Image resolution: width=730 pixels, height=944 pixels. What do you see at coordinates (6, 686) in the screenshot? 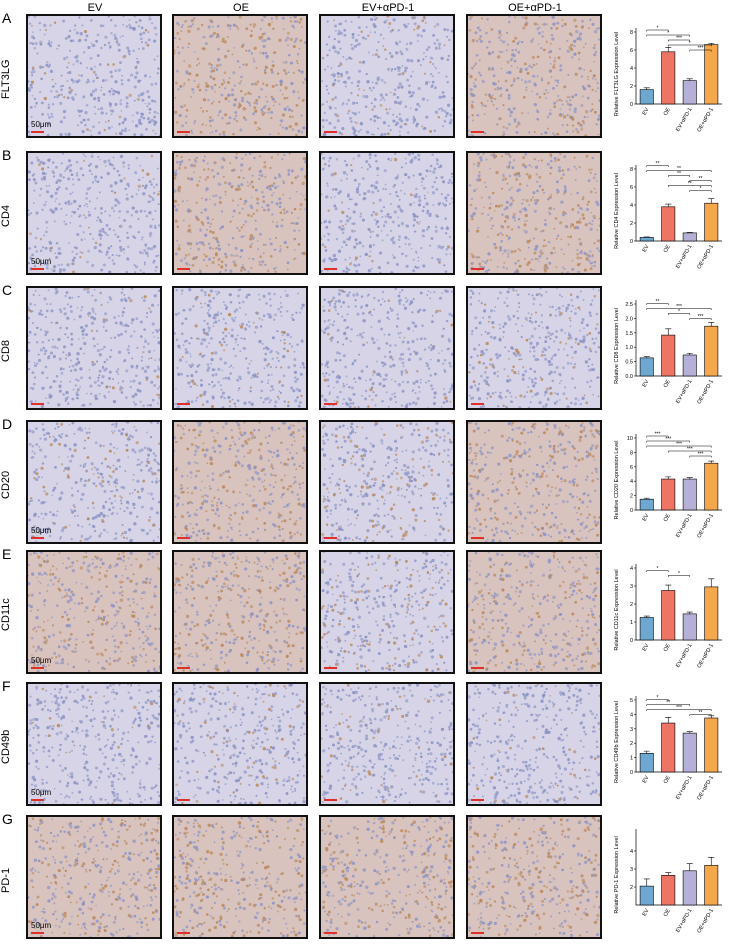
I see `panel-letter: F` at bounding box center [6, 686].